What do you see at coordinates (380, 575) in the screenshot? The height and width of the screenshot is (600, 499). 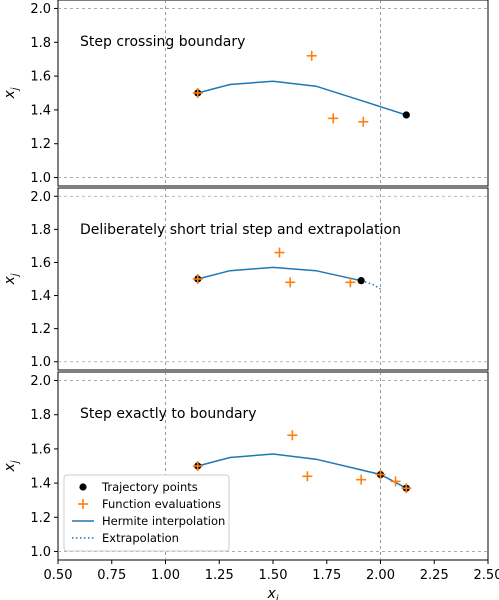 I see `x-tick-label: 2.00` at bounding box center [380, 575].